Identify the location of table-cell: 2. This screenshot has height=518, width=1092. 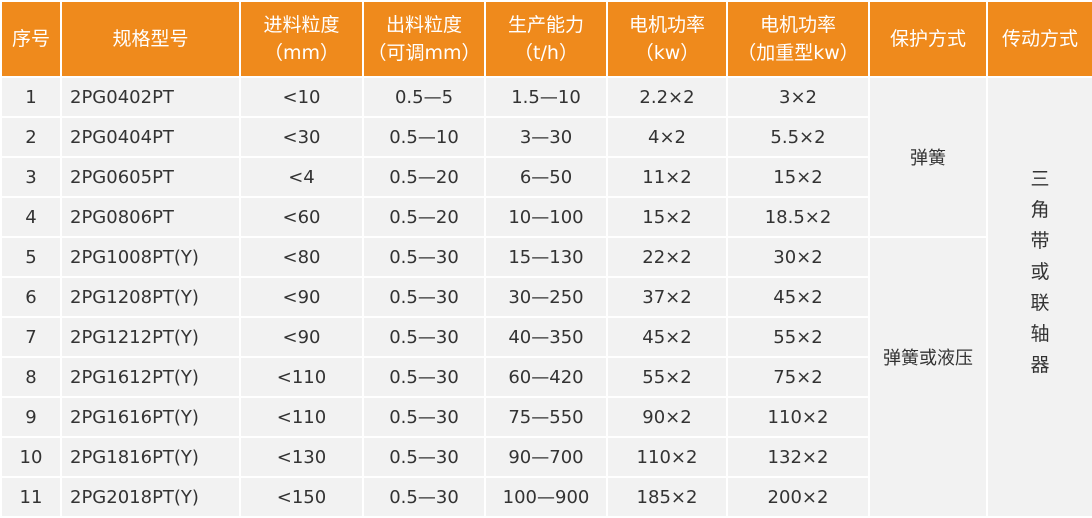
(31, 137).